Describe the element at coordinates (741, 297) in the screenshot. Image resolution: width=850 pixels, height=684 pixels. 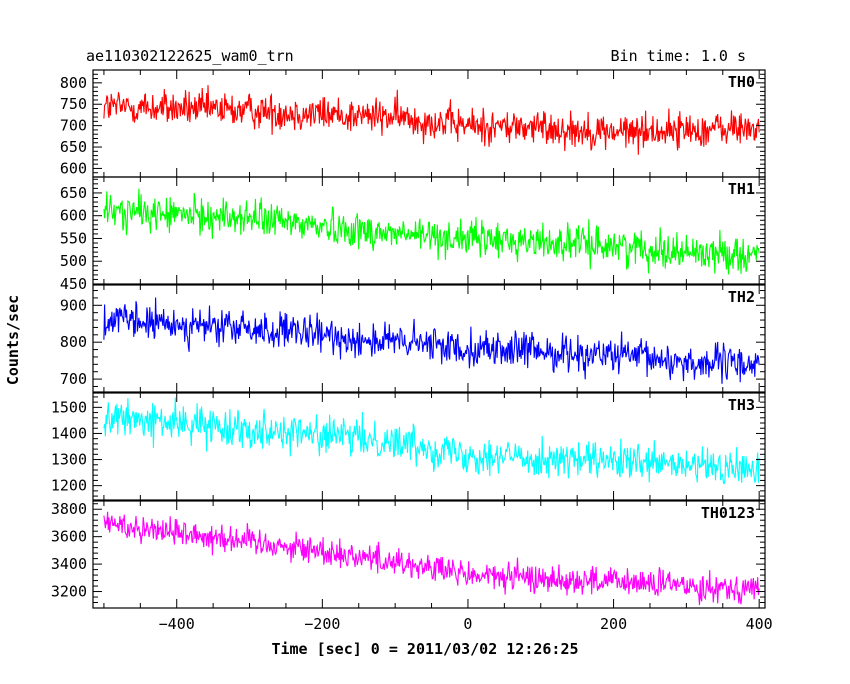
I see `panel-label: TH2` at that location.